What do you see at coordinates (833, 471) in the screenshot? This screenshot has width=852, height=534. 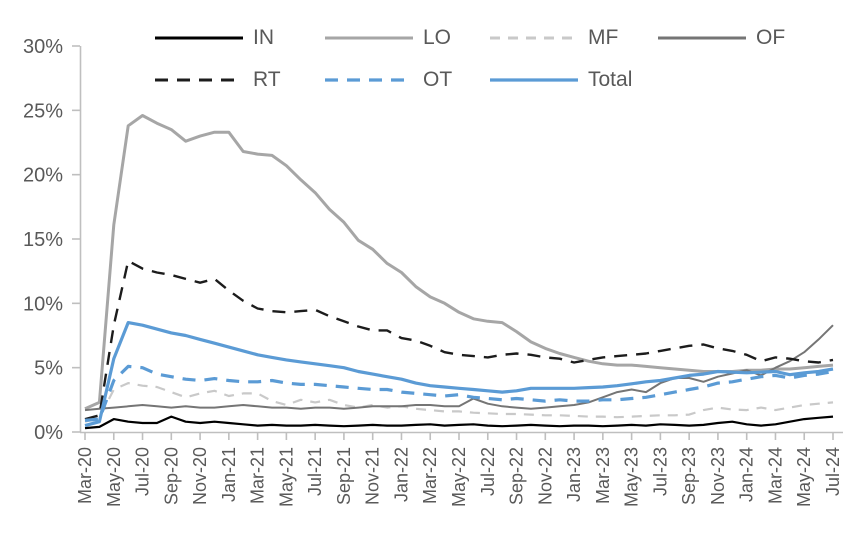 I see `x-tick-label: Jul-24` at bounding box center [833, 471].